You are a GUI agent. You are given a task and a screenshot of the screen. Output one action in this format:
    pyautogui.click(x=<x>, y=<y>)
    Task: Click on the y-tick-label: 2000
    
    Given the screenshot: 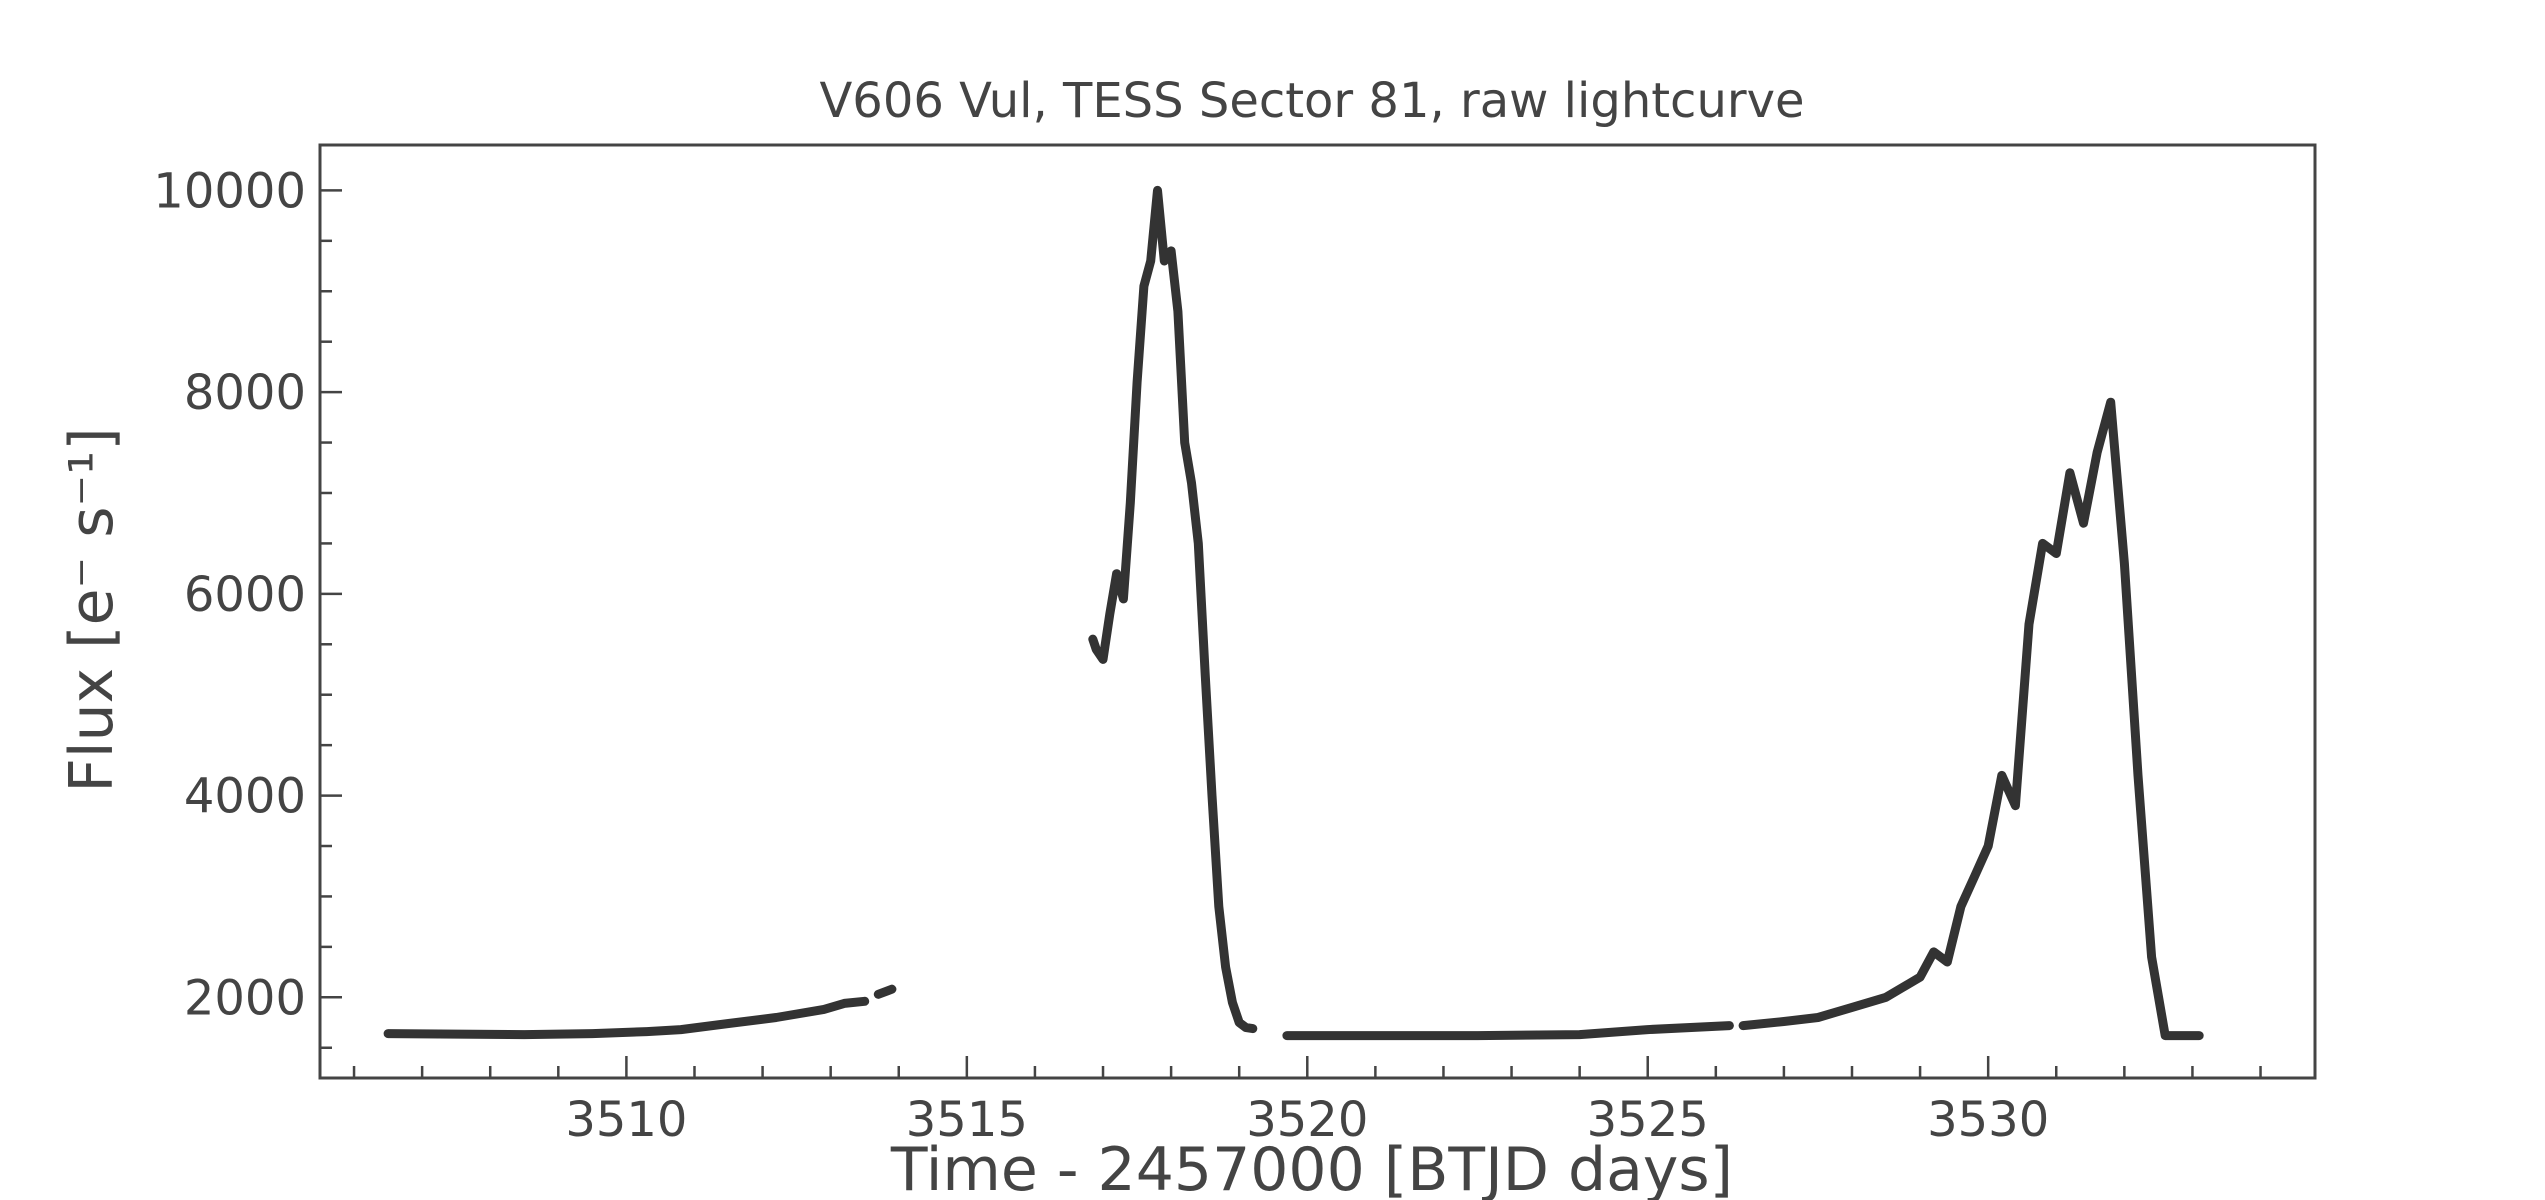 What is the action you would take?
    pyautogui.click(x=245, y=998)
    